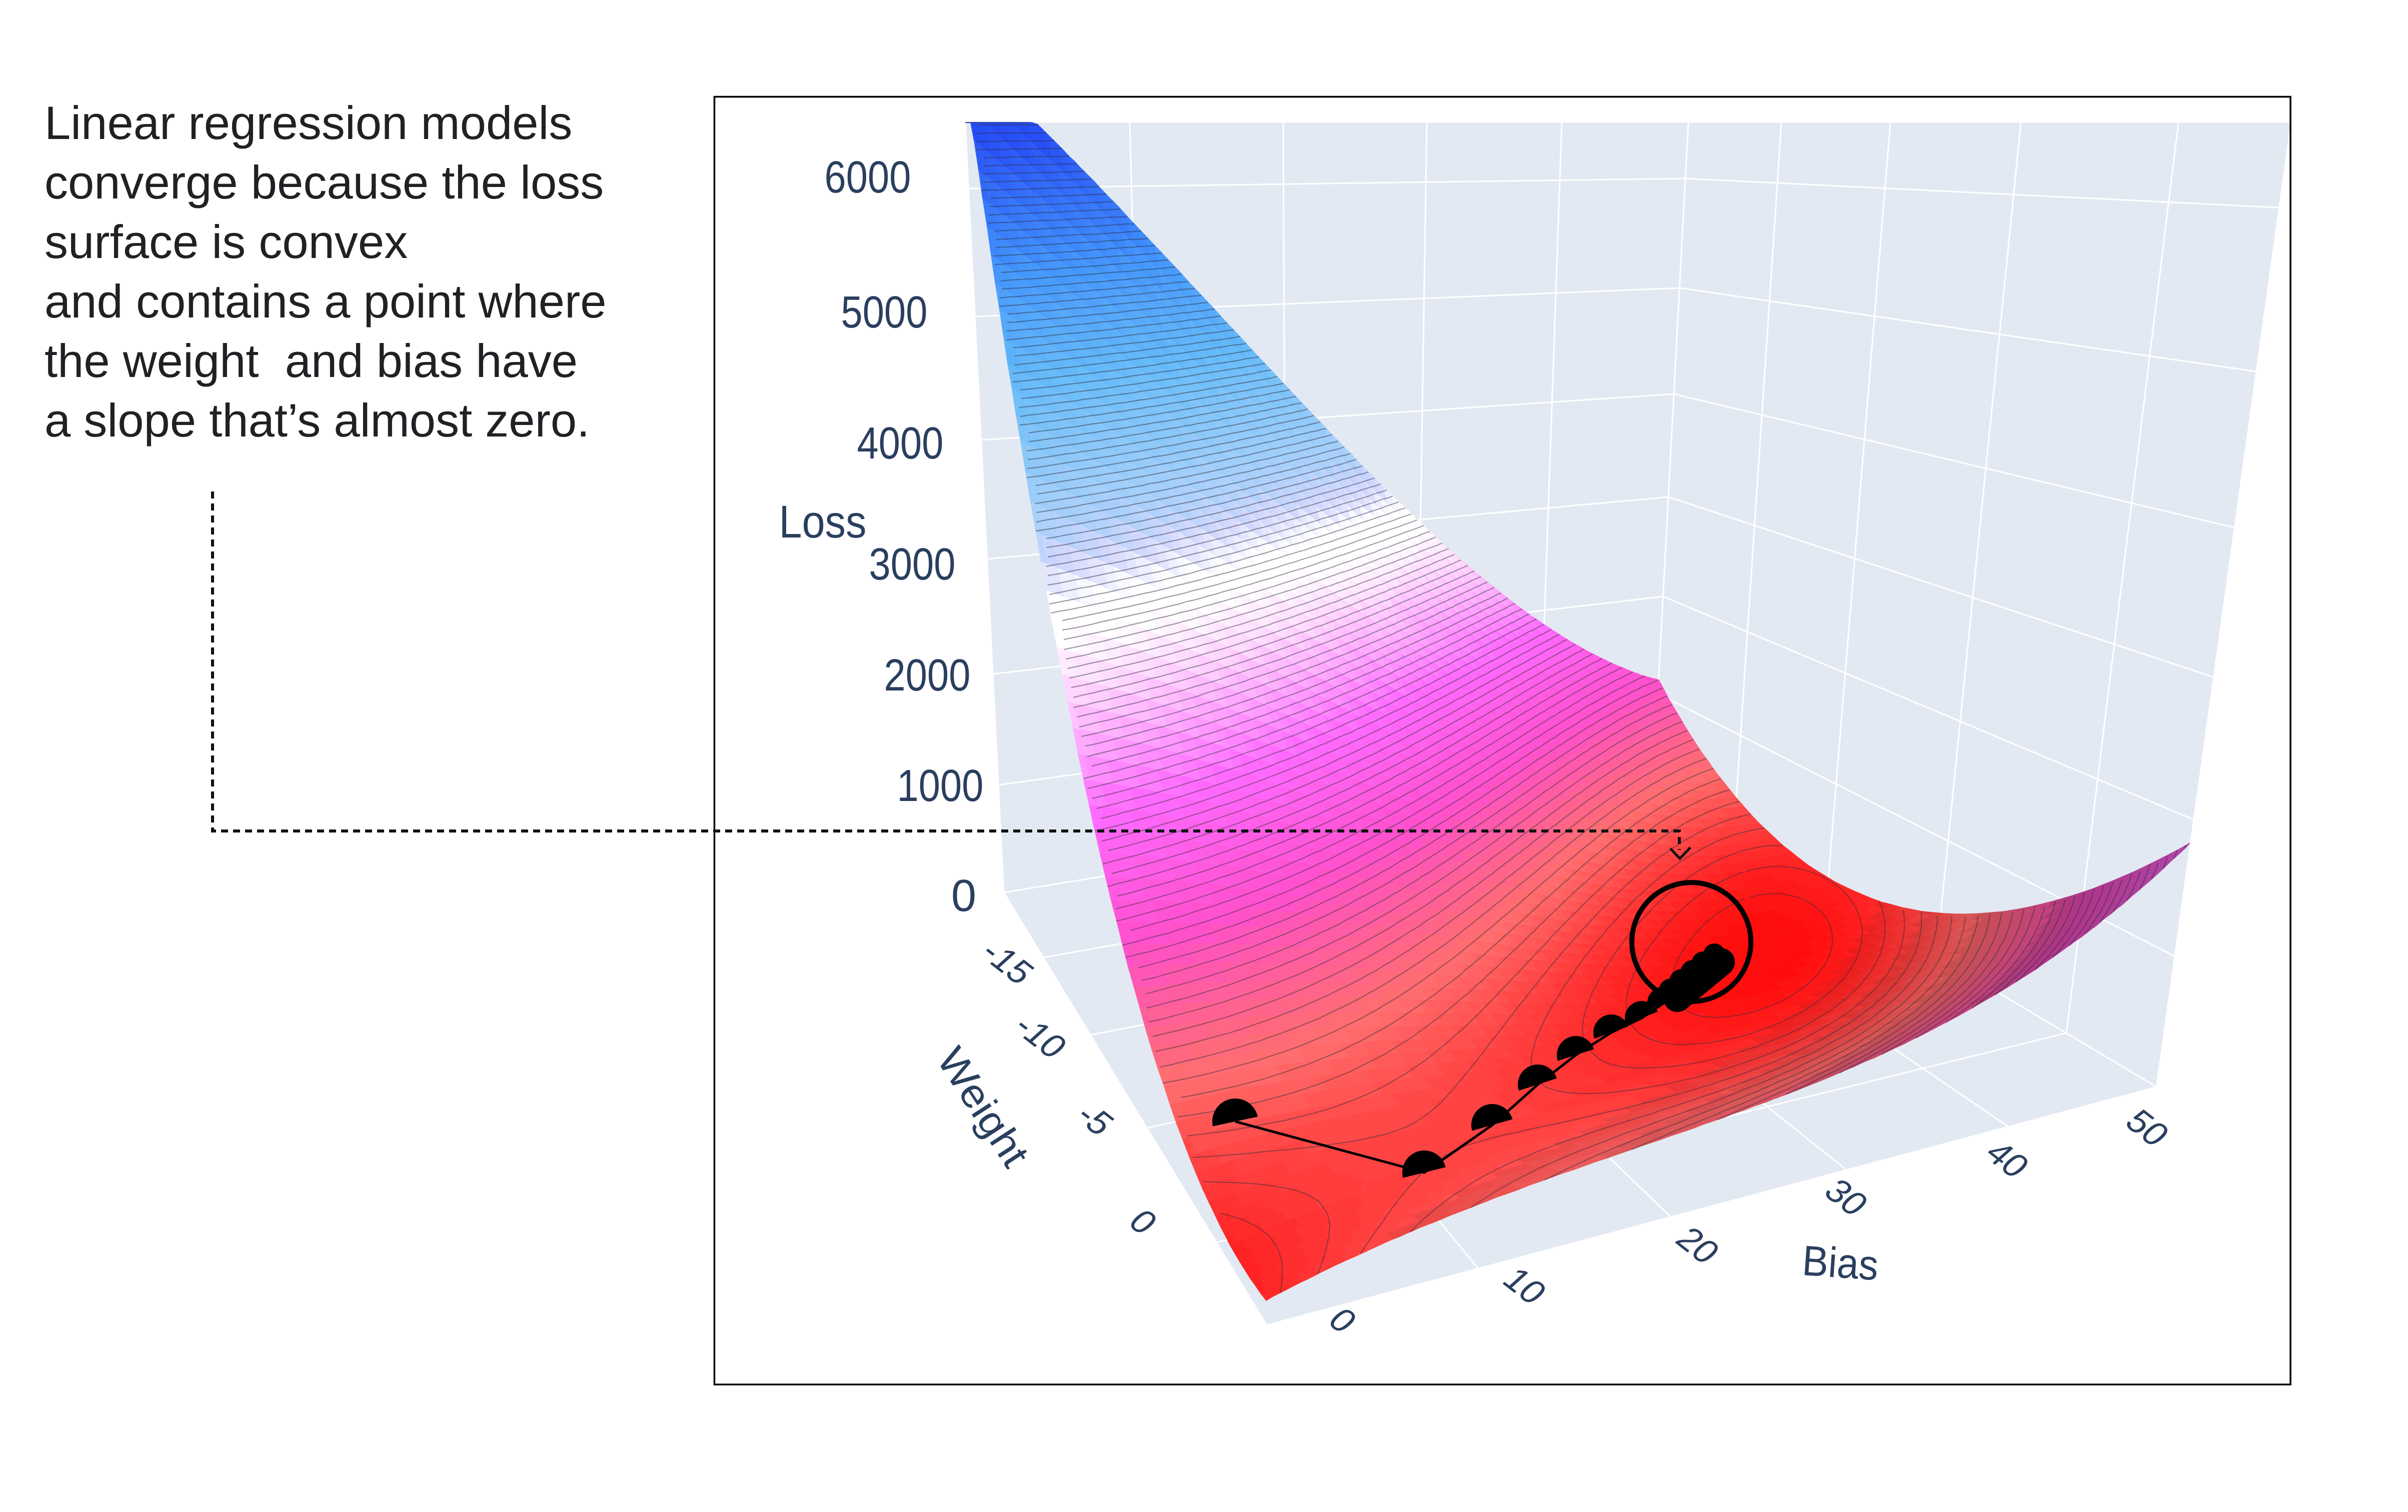 Image resolution: width=2408 pixels, height=1512 pixels. Describe the element at coordinates (868, 177) in the screenshot. I see `svg-text: 6000` at that location.